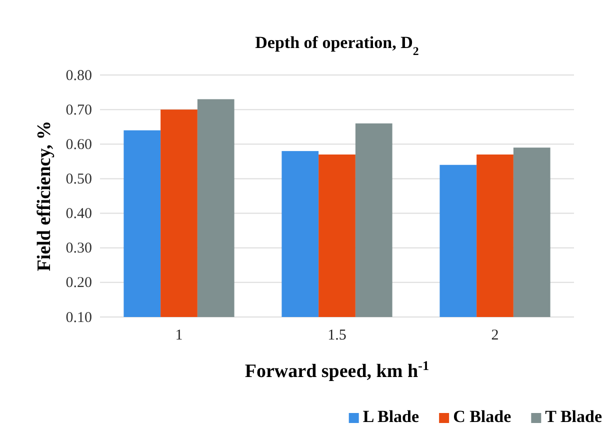 This screenshot has width=614, height=432. Describe the element at coordinates (337, 370) in the screenshot. I see `x-axis-title: Forward speed, km h$^{-1}$` at that location.